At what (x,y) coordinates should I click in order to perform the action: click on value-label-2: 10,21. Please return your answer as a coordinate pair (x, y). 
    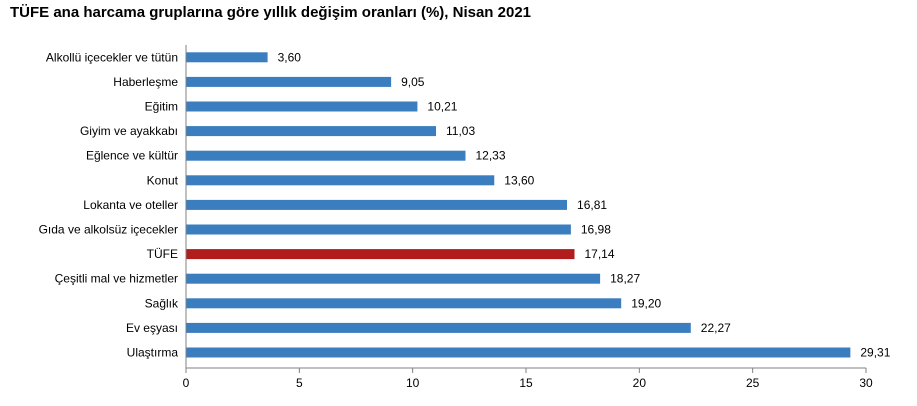
    Looking at the image, I should click on (442, 107).